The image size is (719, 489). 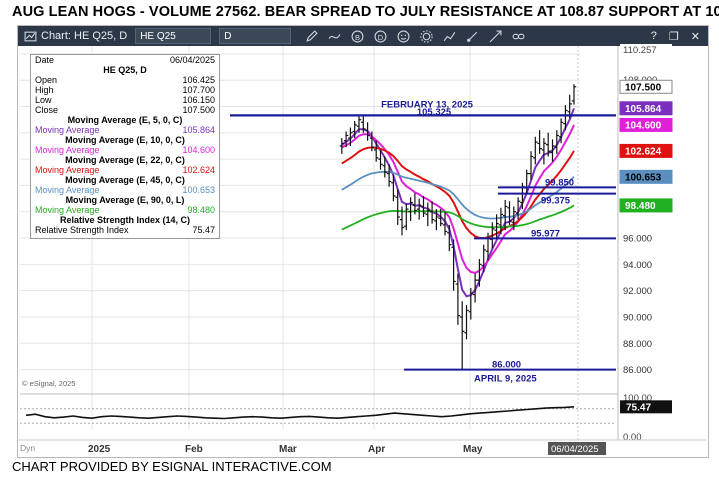 I want to click on study-name: Moving Average (E, 5, 0, C), so click(x=125, y=120).